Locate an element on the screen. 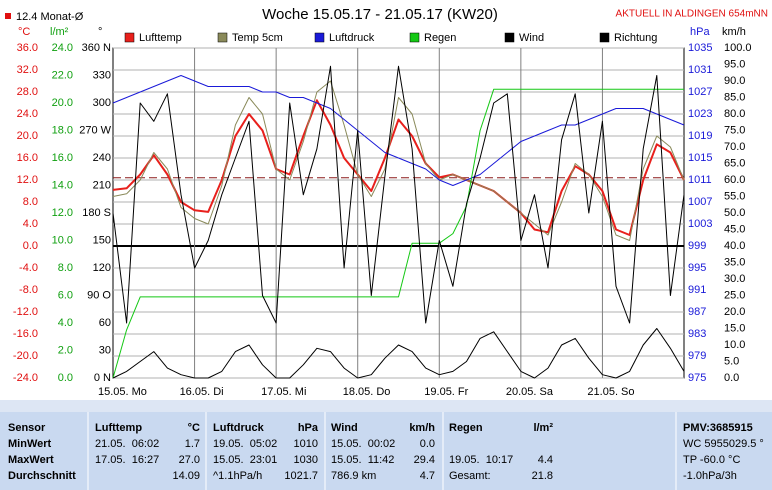  series-line is located at coordinates (398, 353).